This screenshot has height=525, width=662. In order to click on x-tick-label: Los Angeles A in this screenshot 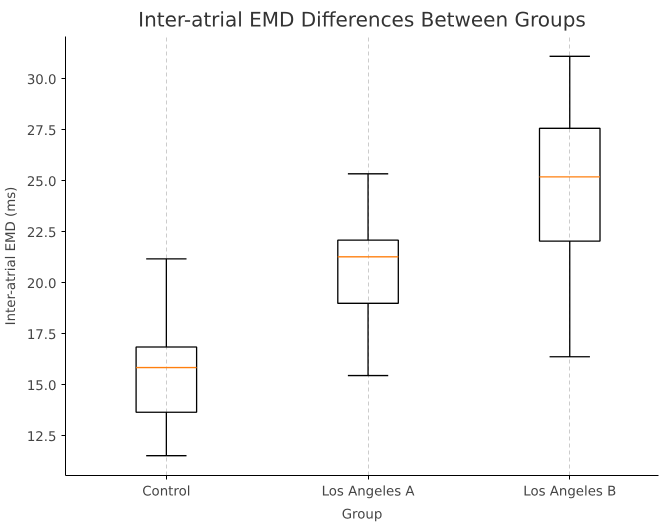, I will do `click(368, 492)`.